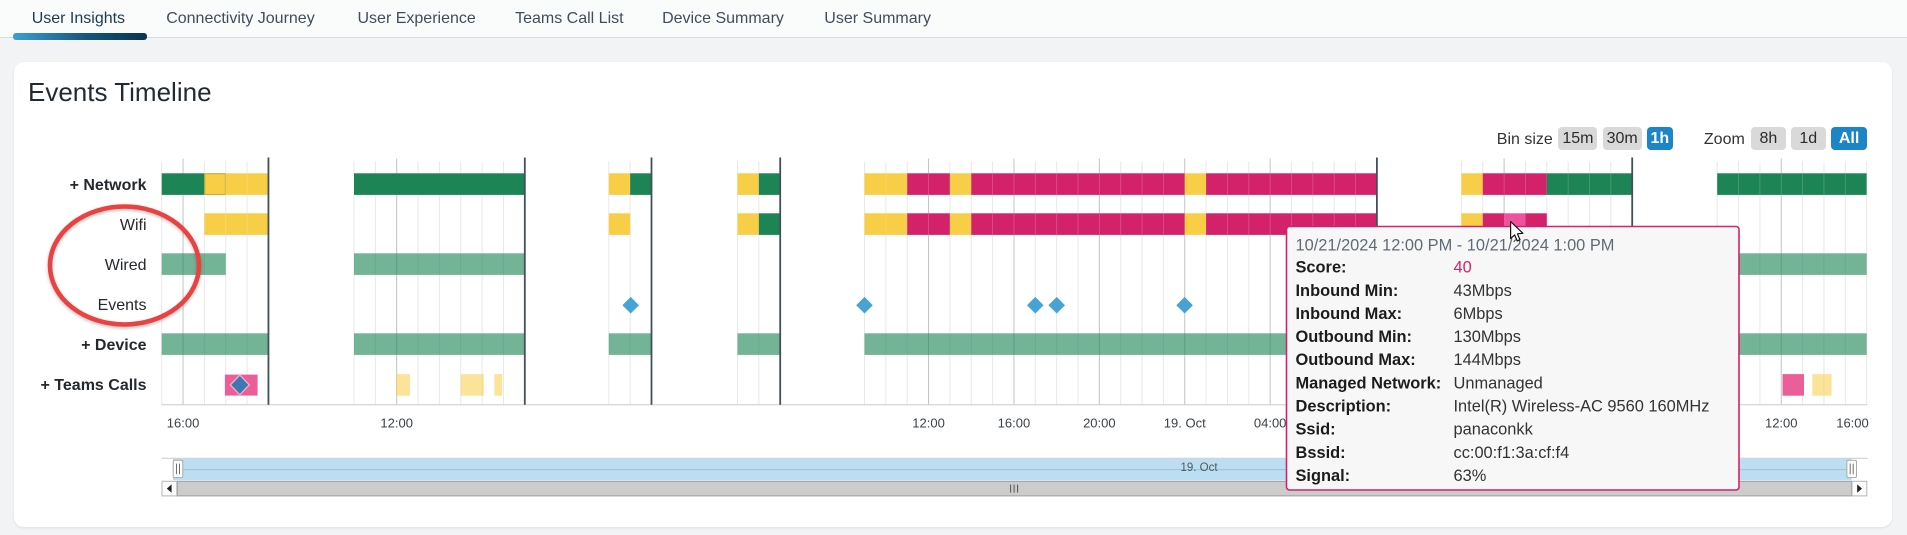 Image resolution: width=1907 pixels, height=535 pixels. What do you see at coordinates (113, 345) in the screenshot?
I see `svg-text: + Device` at bounding box center [113, 345].